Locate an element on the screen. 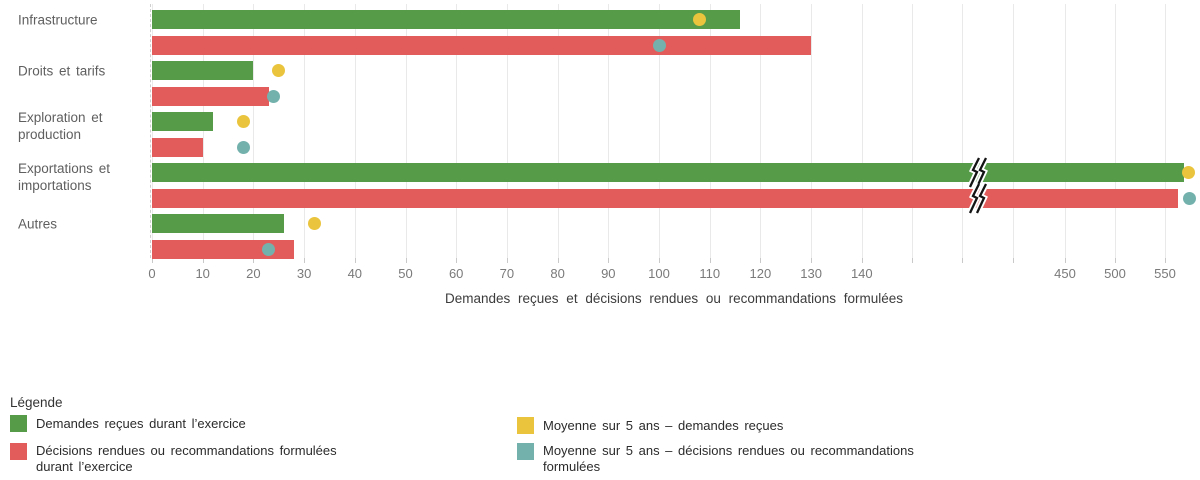 Image resolution: width=1200 pixels, height=480 pixels. y-axis-line is located at coordinates (150, 131).